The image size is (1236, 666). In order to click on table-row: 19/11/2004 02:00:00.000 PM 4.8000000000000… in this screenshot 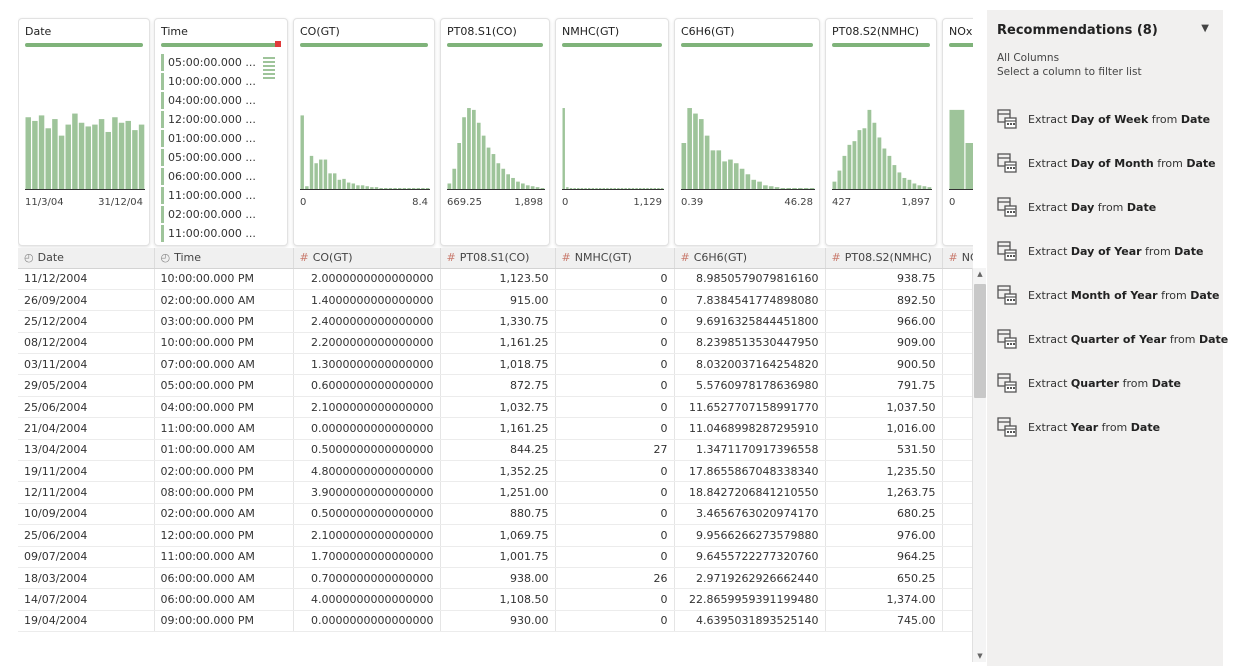, I will do `click(495, 471)`.